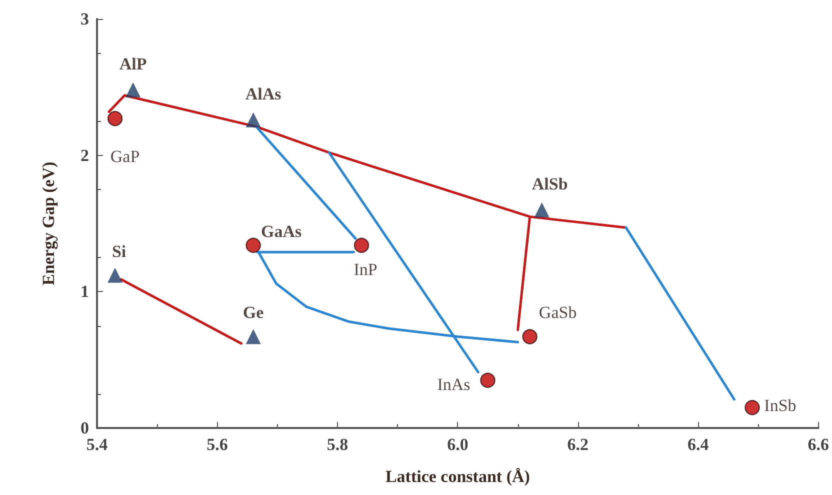 The image size is (832, 495). Describe the element at coordinates (337, 444) in the screenshot. I see `x-tick-label: 5.8` at that location.